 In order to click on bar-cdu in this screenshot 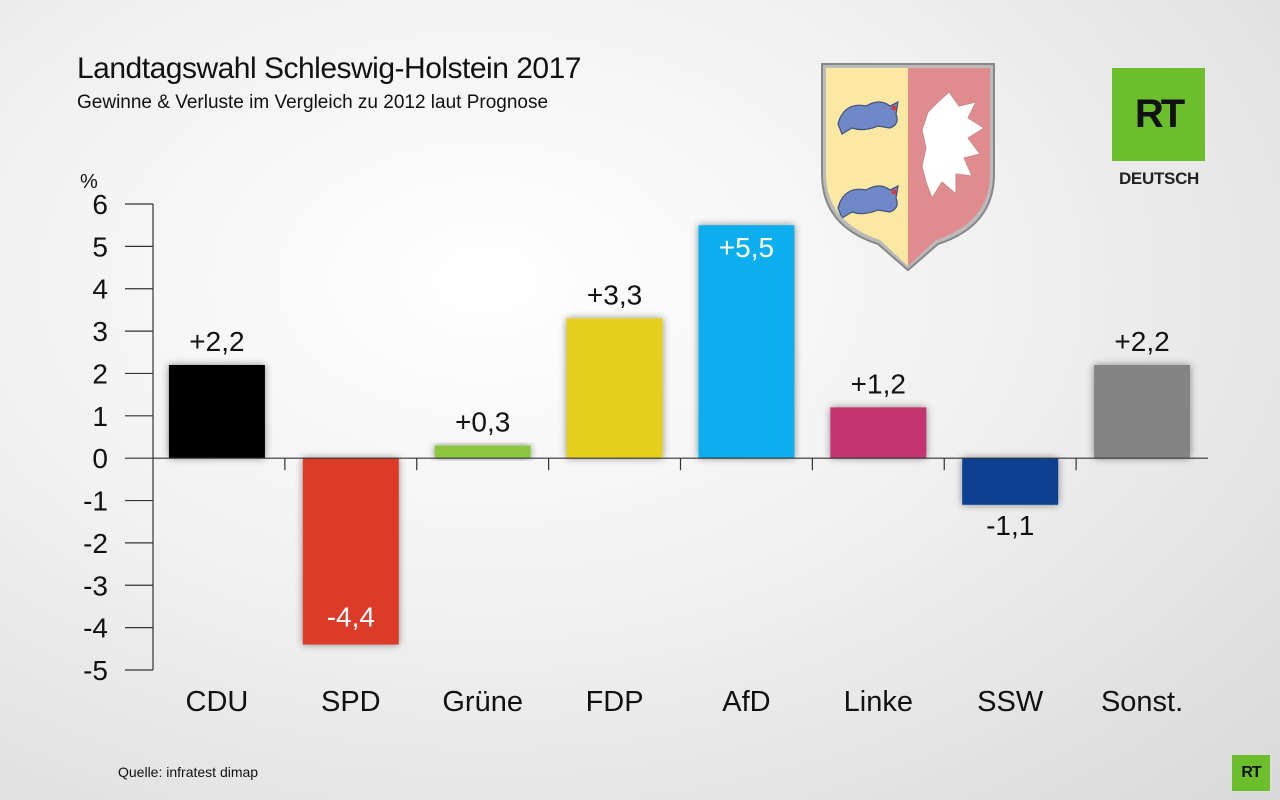, I will do `click(216, 411)`.